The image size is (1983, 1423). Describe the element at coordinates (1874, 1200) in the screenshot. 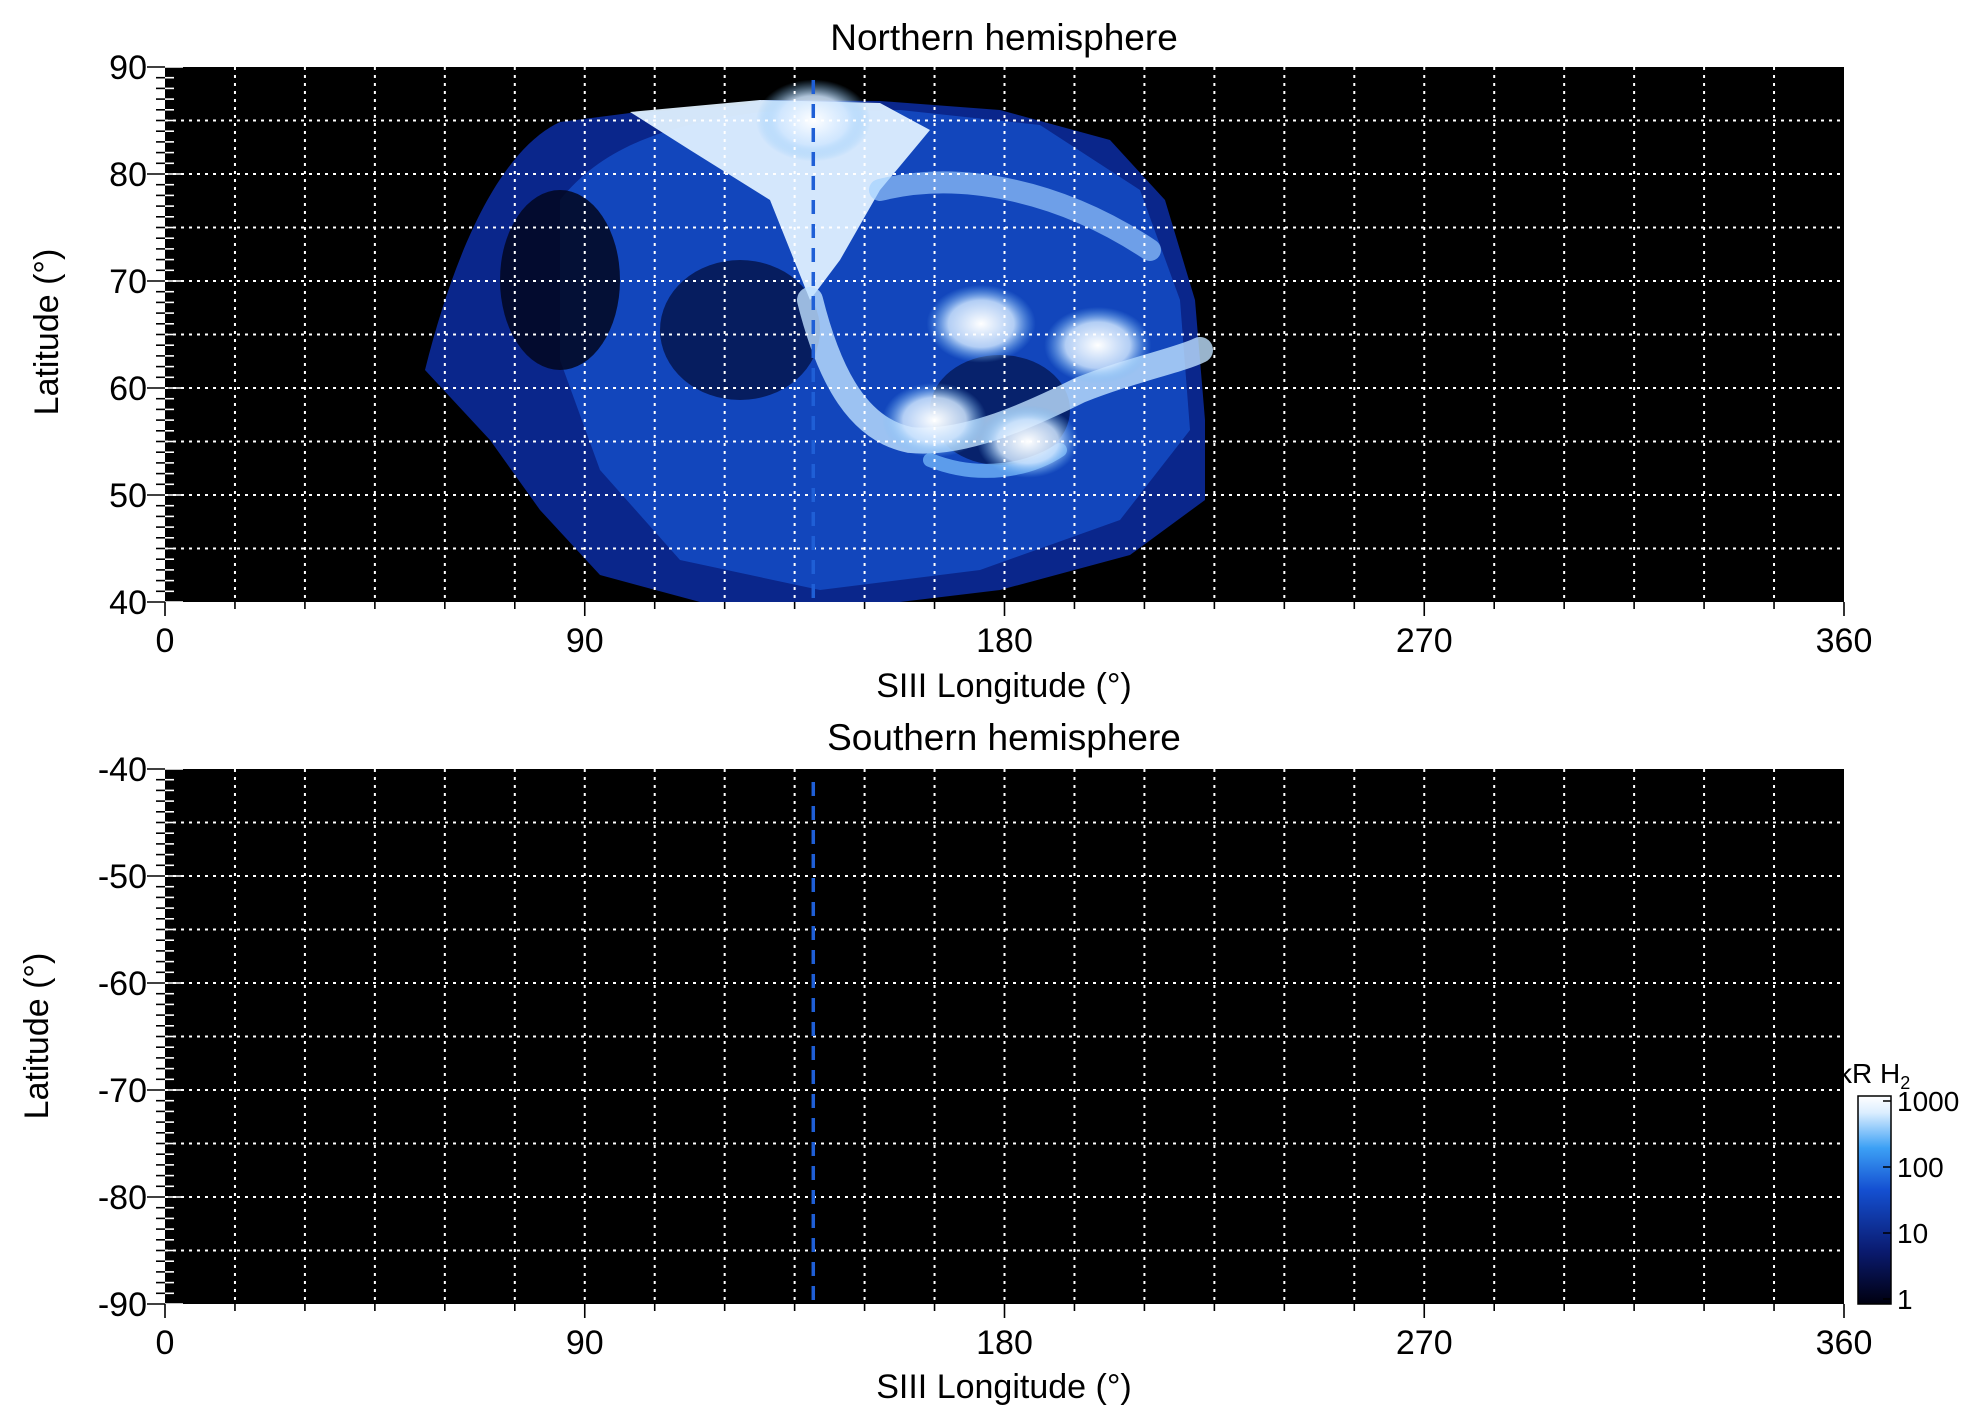

I see `colorbar-gradient` at that location.